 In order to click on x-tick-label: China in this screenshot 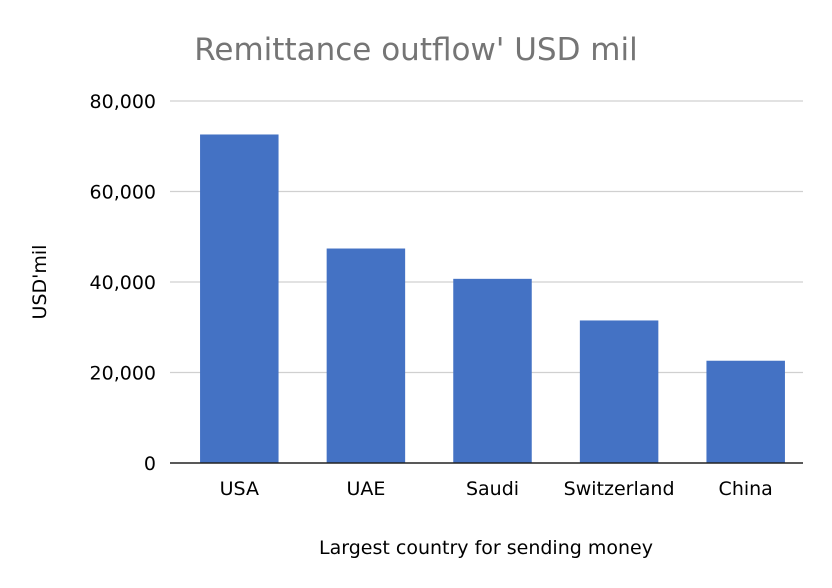, I will do `click(746, 489)`.